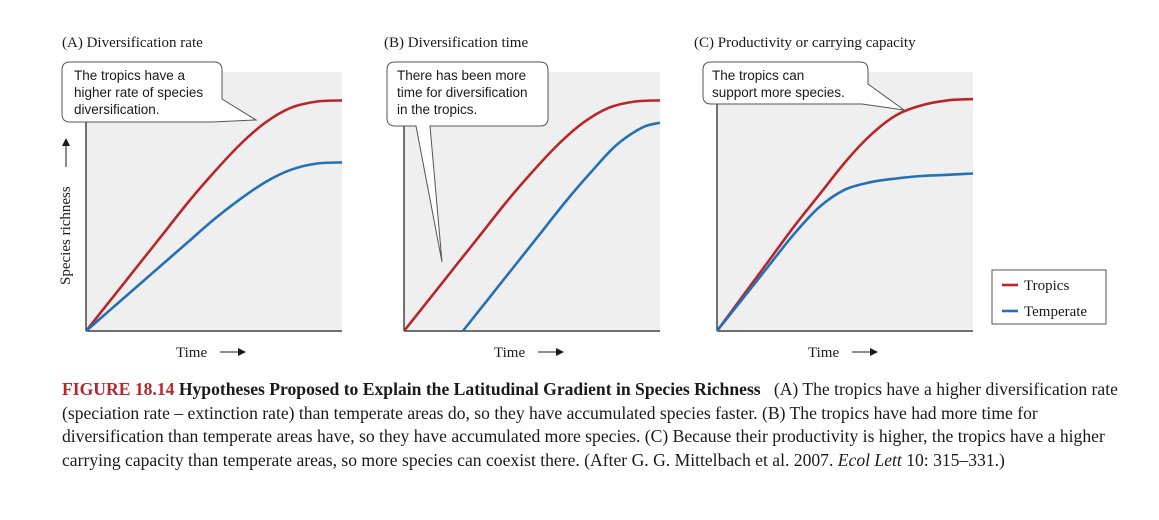 The width and height of the screenshot is (1159, 520). I want to click on panel-a-callout-bubble, so click(159, 92).